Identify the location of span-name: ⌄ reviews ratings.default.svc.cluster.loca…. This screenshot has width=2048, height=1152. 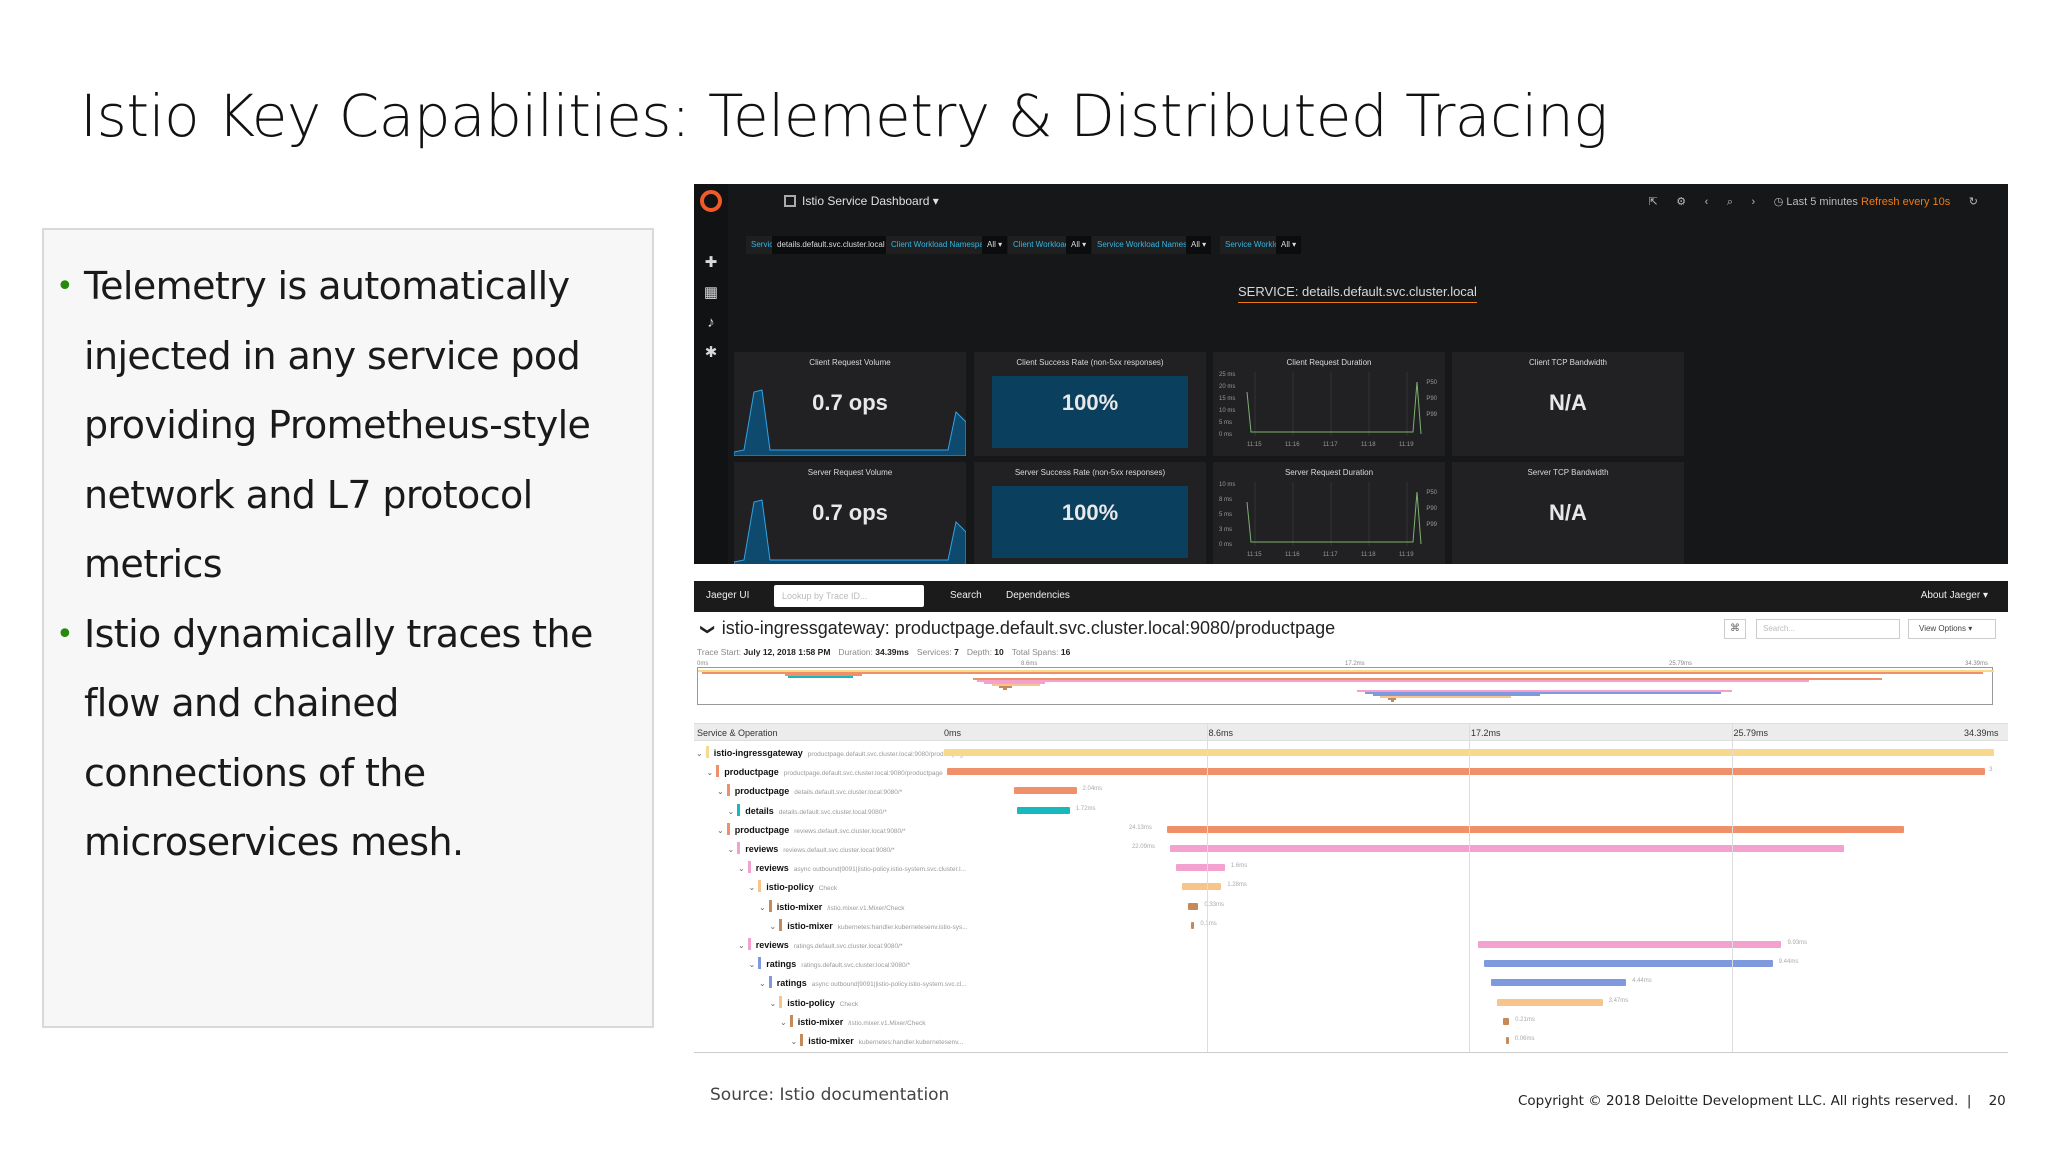
(820, 944).